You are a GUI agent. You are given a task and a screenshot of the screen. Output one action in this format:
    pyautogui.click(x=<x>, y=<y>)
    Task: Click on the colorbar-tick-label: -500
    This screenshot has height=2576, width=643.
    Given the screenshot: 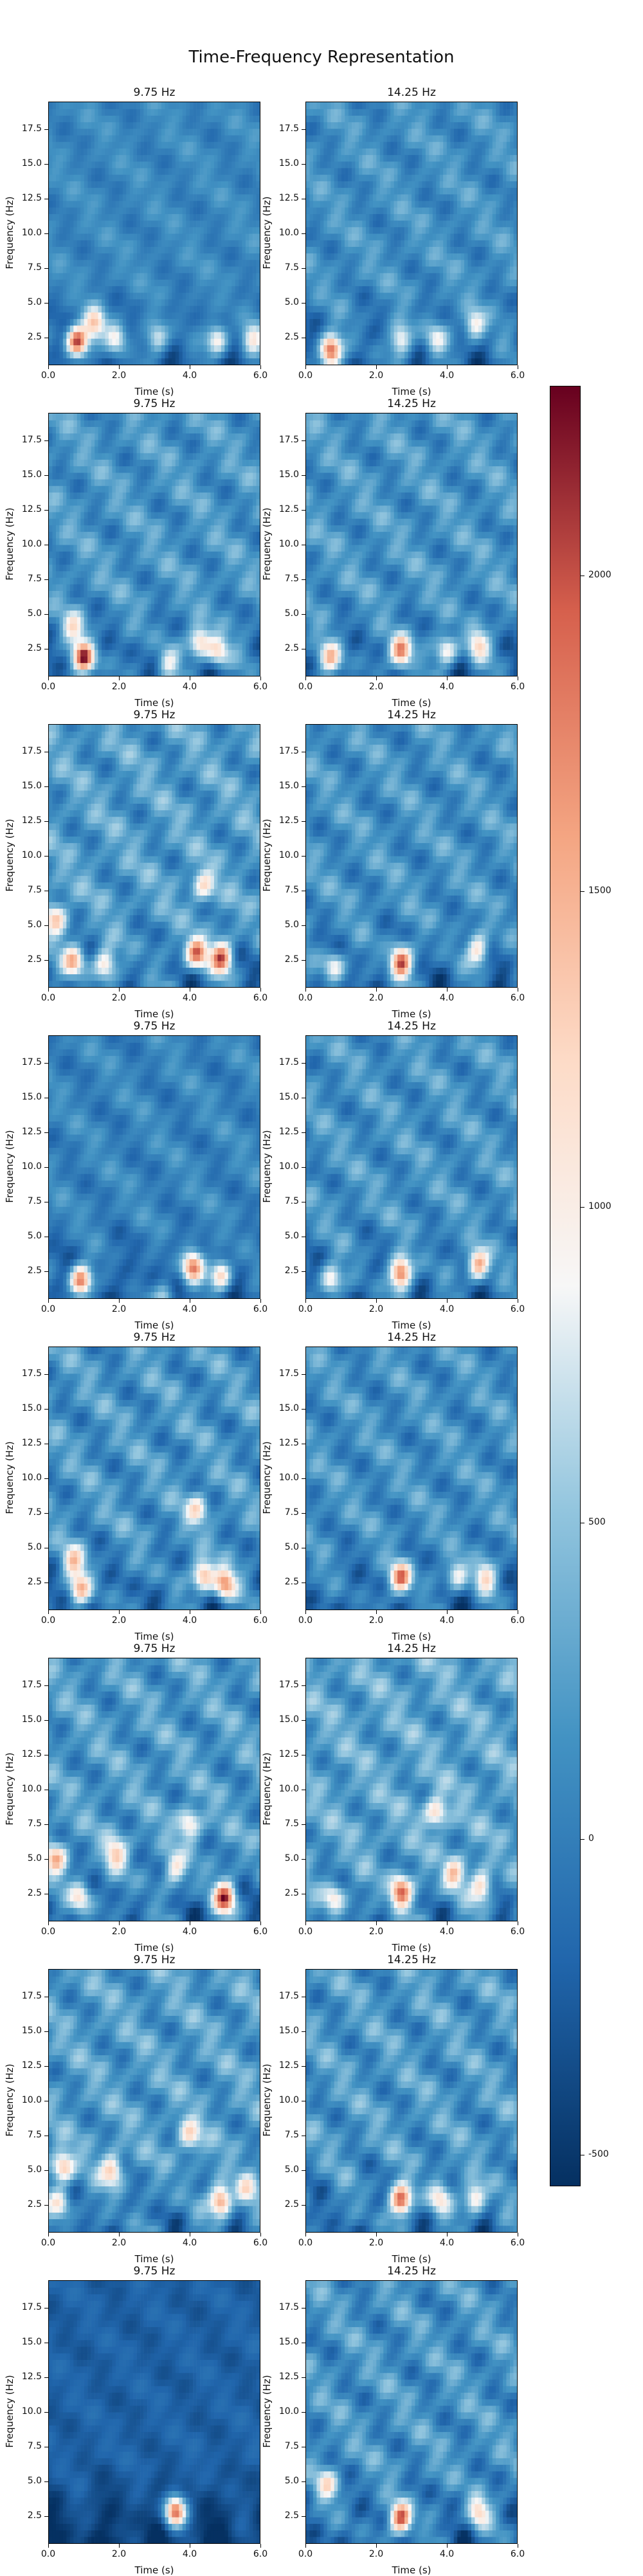 What is the action you would take?
    pyautogui.click(x=598, y=2154)
    